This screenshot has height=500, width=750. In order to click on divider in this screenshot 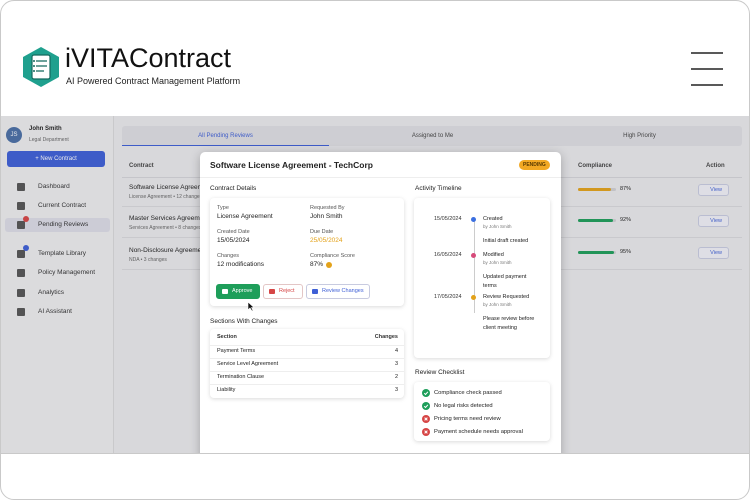, I will do `click(375, 453)`.